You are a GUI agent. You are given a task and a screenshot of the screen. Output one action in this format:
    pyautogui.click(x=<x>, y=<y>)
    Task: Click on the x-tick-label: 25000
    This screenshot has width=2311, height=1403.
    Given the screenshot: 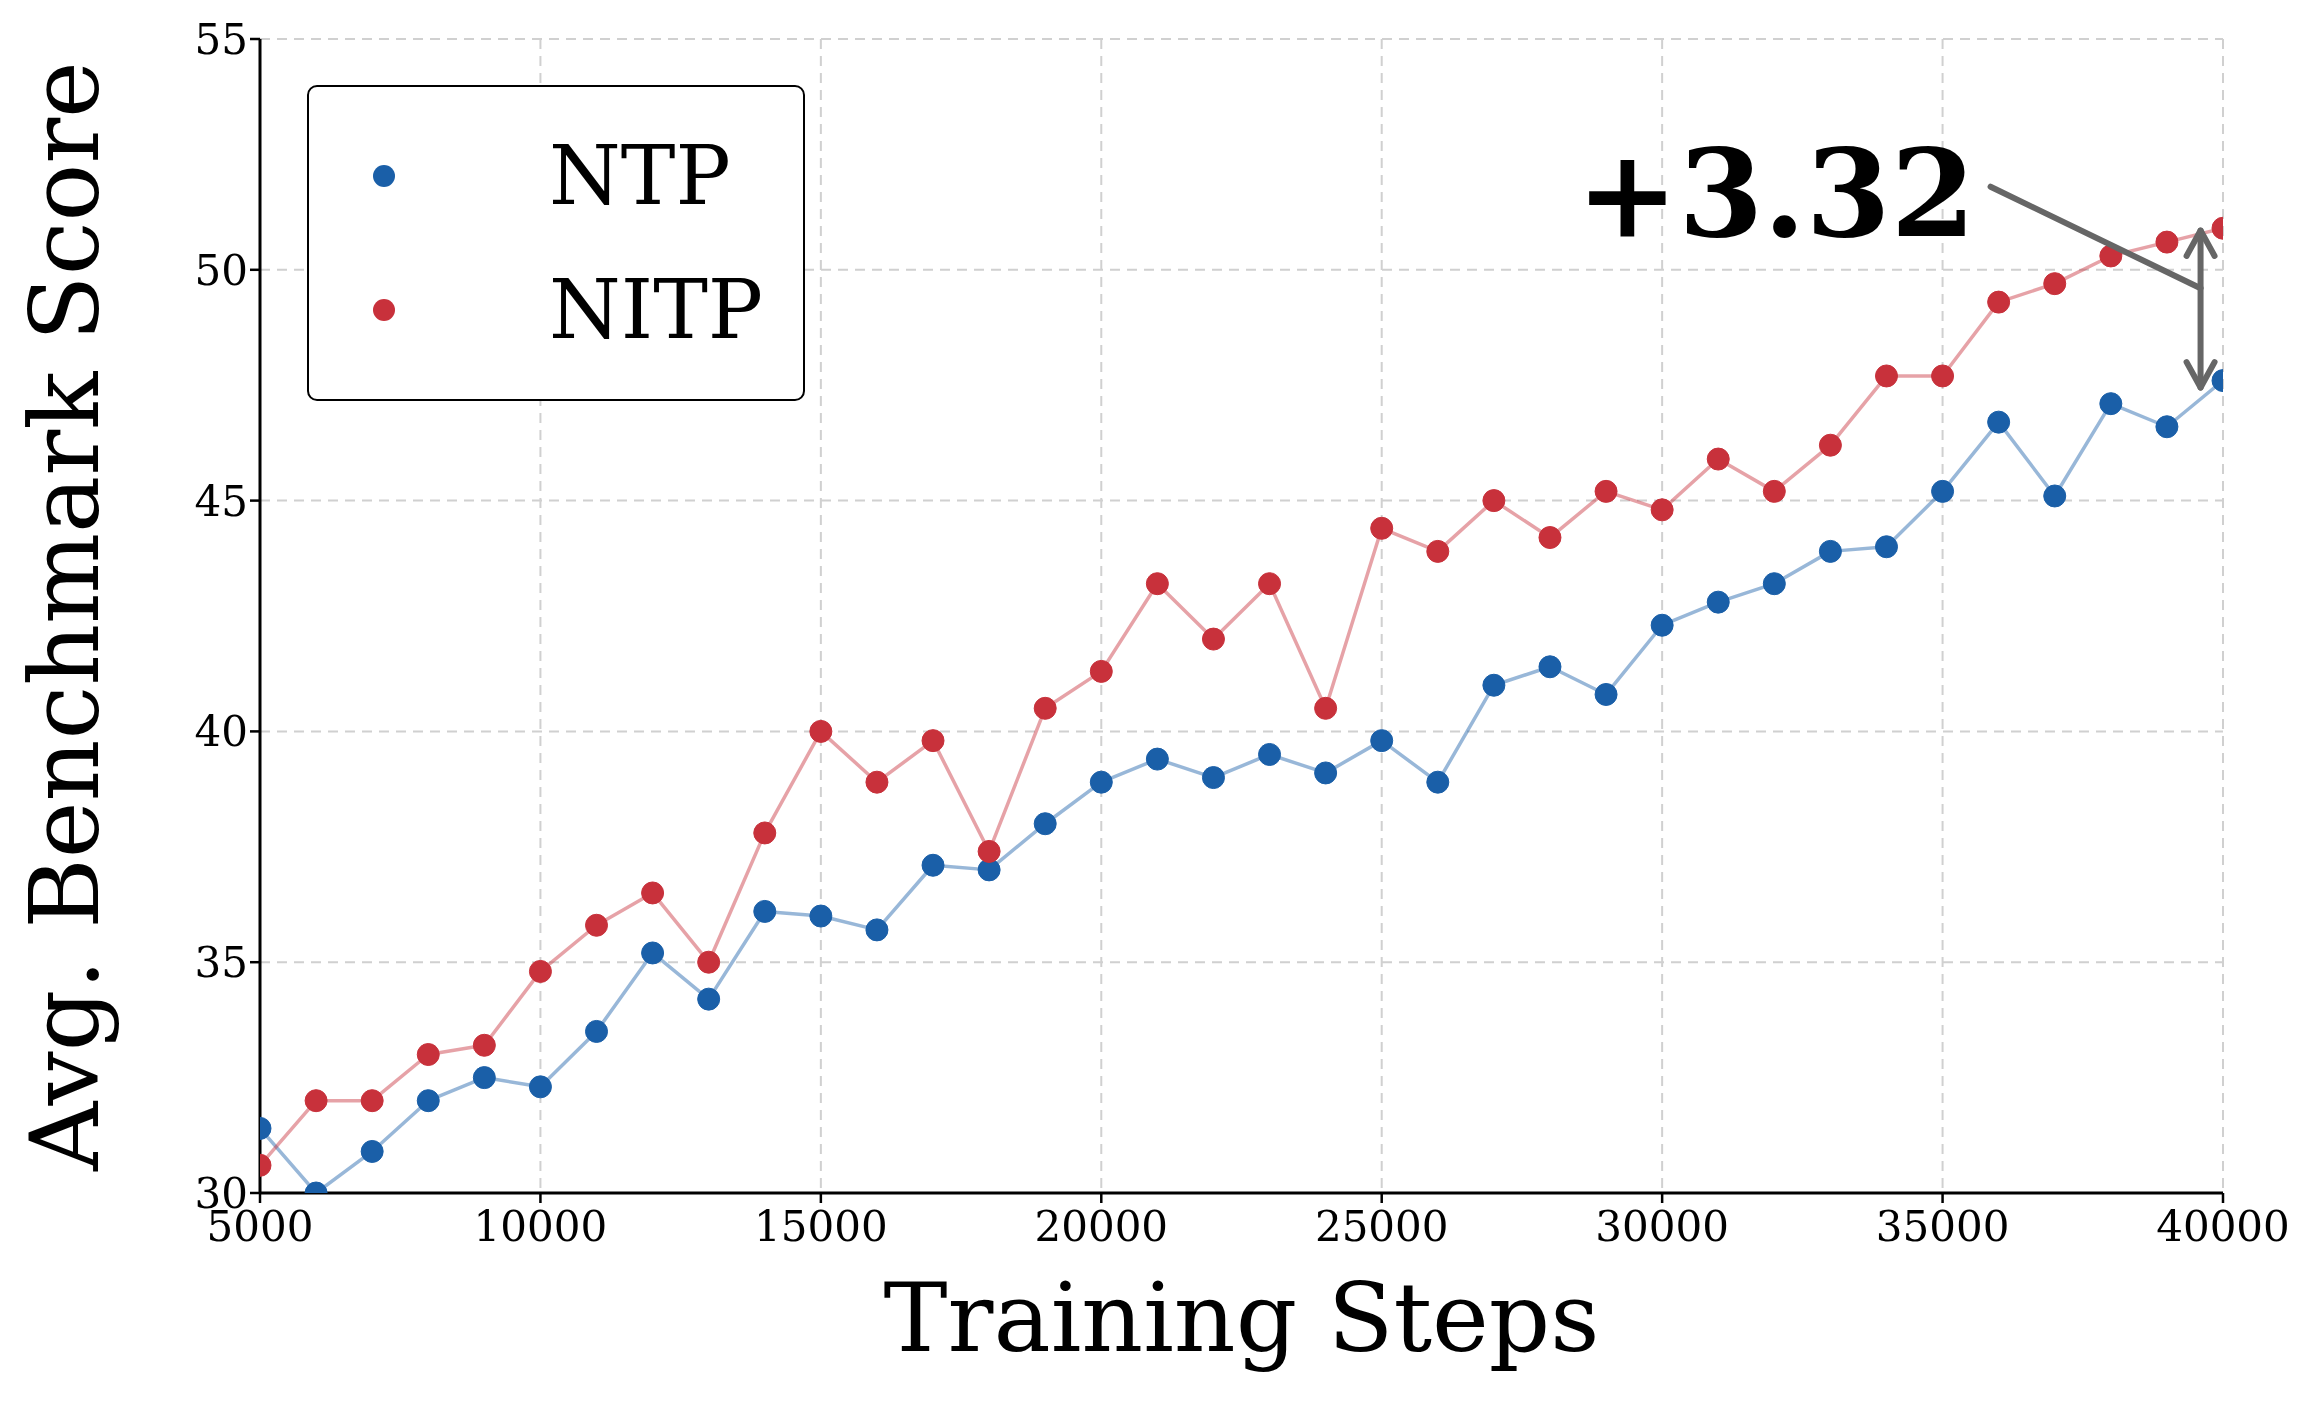 What is the action you would take?
    pyautogui.click(x=1381, y=1226)
    